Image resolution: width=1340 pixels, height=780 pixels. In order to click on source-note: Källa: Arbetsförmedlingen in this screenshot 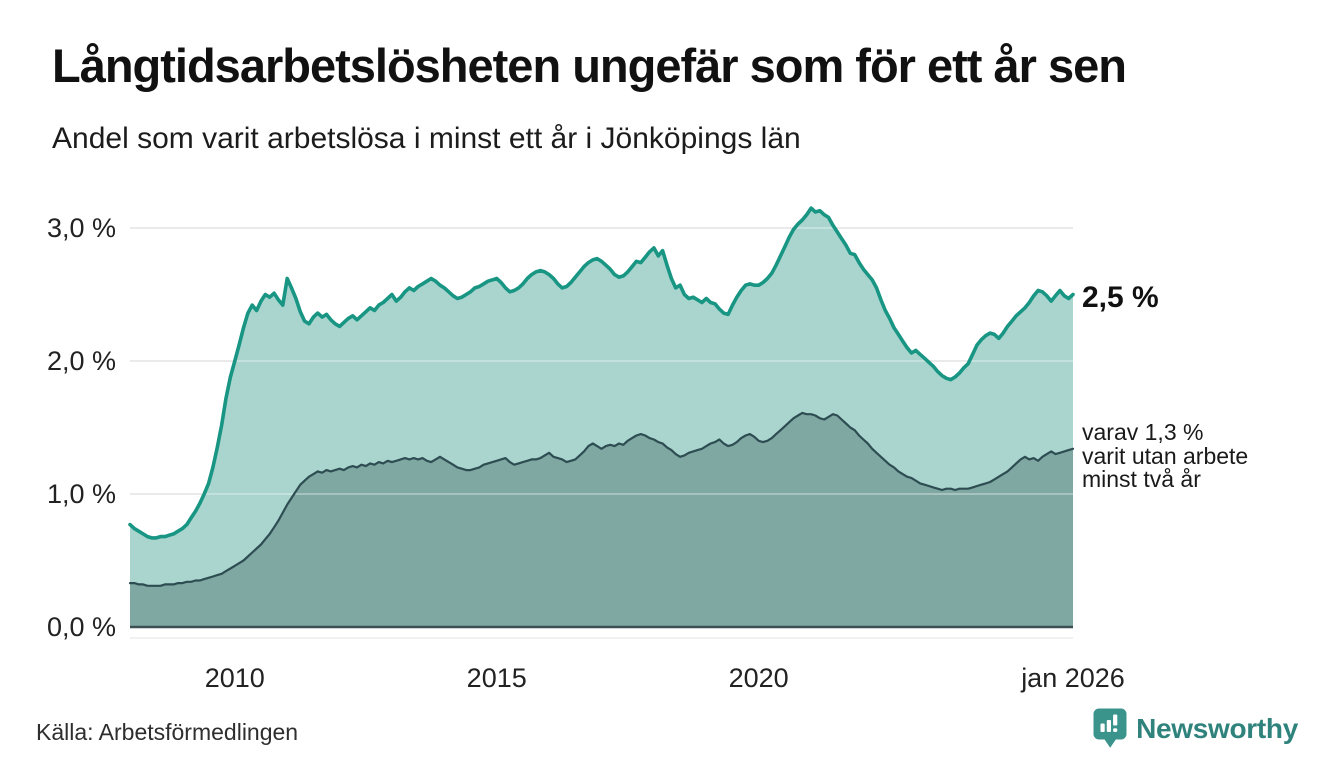, I will do `click(167, 732)`.